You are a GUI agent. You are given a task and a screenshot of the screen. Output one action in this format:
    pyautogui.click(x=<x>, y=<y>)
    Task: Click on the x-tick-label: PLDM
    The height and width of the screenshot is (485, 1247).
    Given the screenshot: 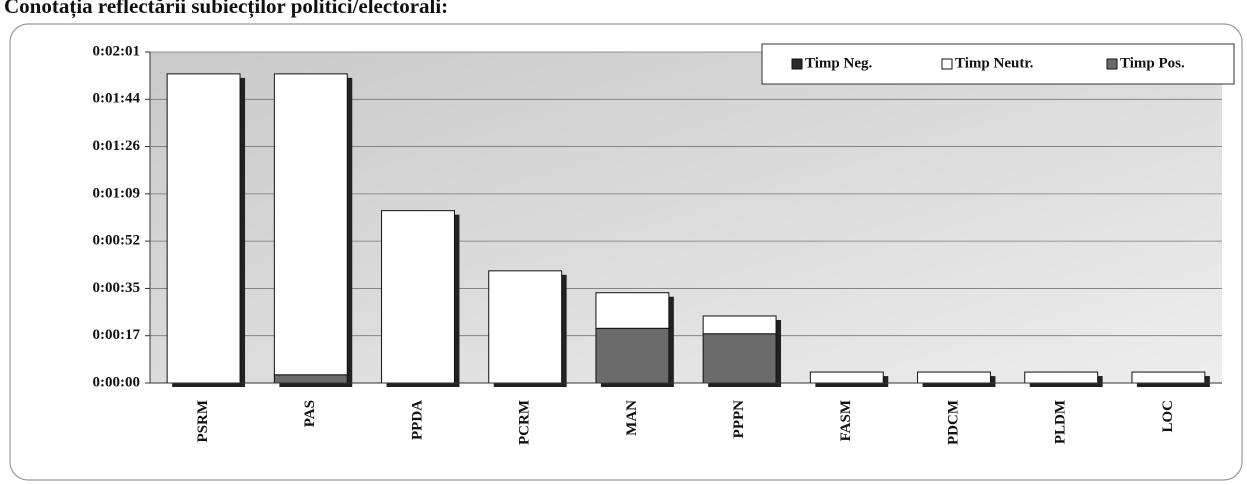 What is the action you would take?
    pyautogui.click(x=1061, y=422)
    